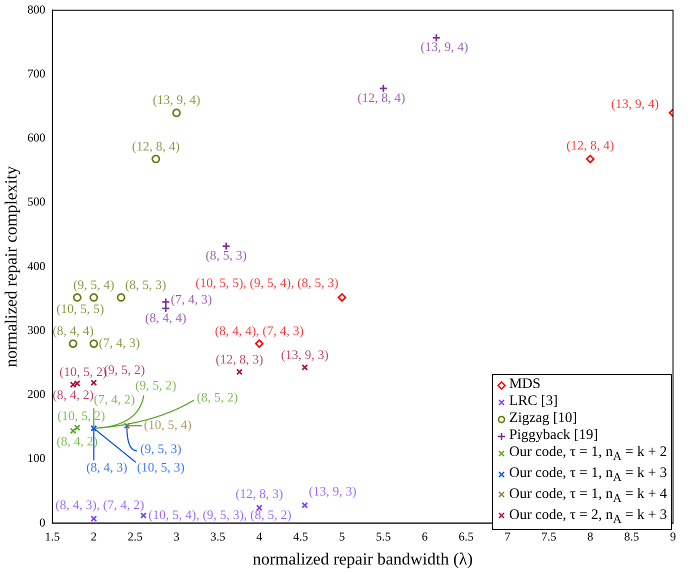 This screenshot has width=699, height=574. Describe the element at coordinates (588, 454) in the screenshot. I see `legend-label: Our code, τ = 1, n$_{A}$ = k + 2` at that location.